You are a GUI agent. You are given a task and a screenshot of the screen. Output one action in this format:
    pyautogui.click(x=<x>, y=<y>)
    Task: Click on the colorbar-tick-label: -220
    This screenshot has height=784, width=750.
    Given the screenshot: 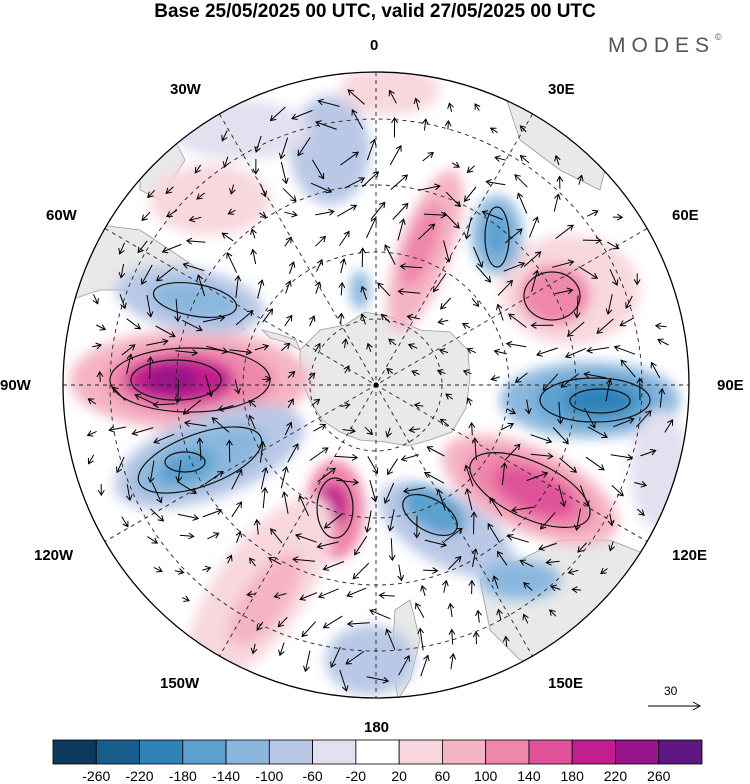 What is the action you would take?
    pyautogui.click(x=139, y=776)
    